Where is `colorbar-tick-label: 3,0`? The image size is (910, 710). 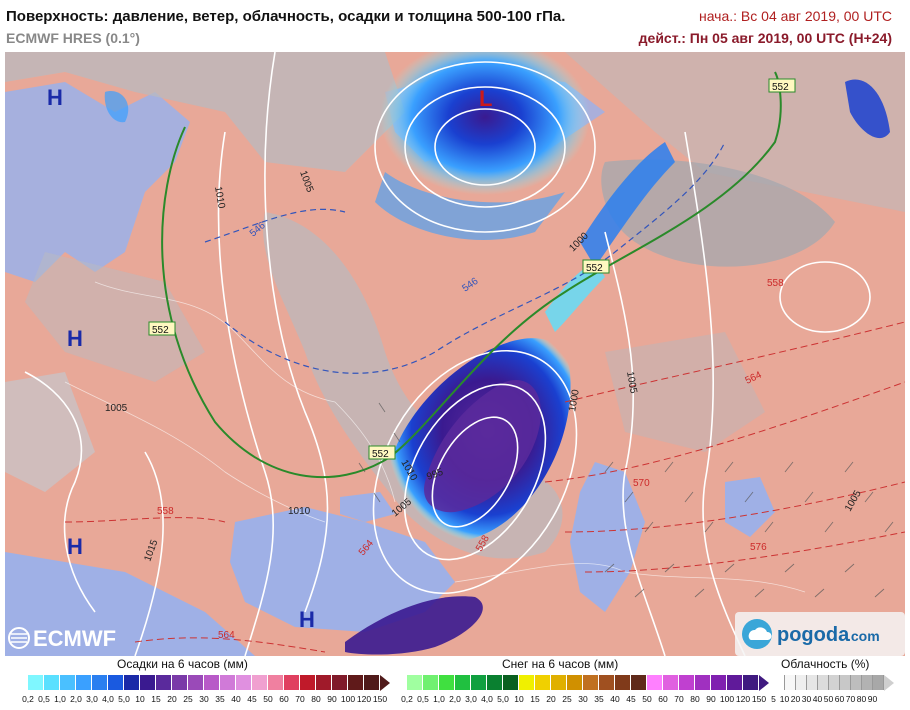
colorbar-tick-label: 3,0 is located at coordinates (471, 699).